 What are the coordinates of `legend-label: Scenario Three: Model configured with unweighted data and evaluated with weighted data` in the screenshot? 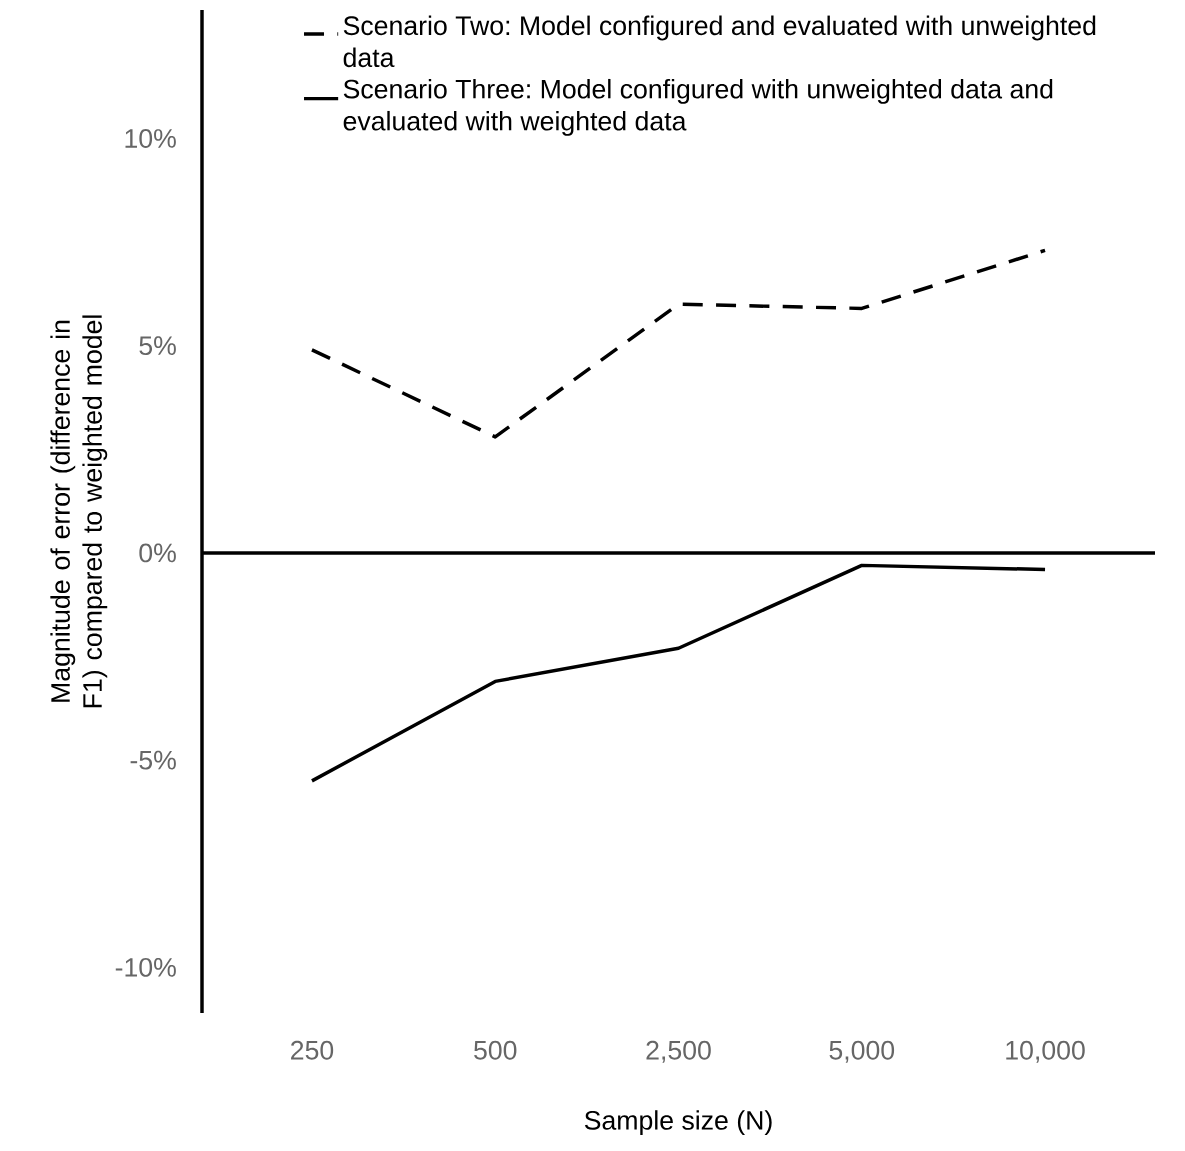 It's located at (698, 107).